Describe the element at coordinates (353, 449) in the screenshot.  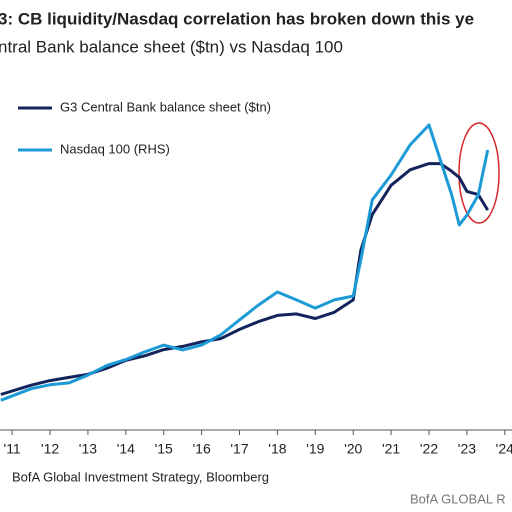
I see `x-tick-label: '20` at that location.